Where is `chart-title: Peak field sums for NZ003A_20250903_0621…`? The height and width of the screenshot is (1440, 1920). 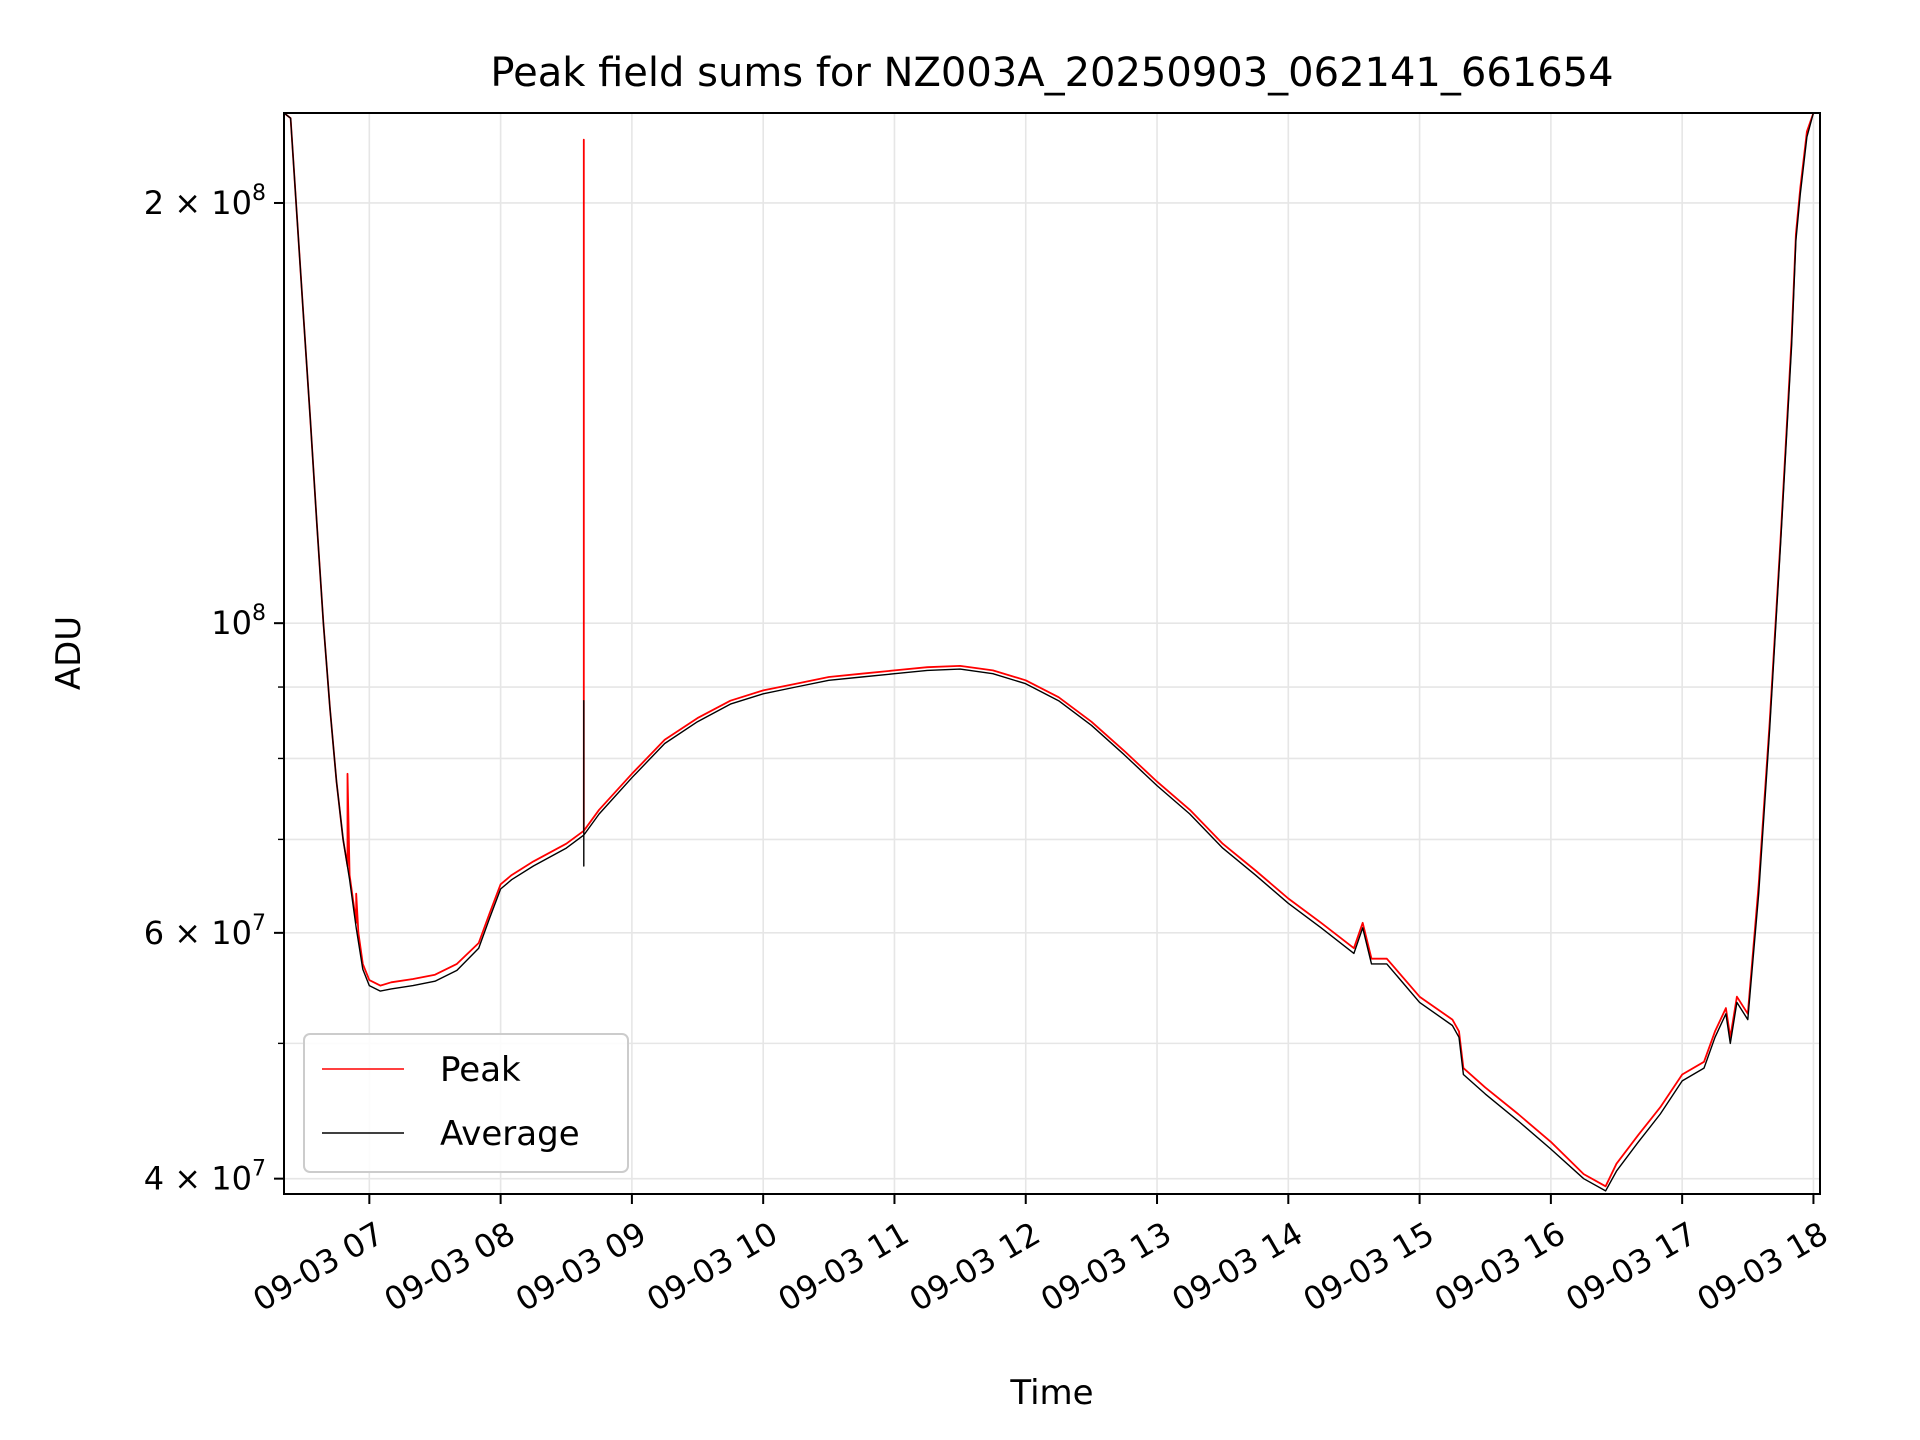 chart-title: Peak field sums for NZ003A_20250903_0621… is located at coordinates (1051, 73).